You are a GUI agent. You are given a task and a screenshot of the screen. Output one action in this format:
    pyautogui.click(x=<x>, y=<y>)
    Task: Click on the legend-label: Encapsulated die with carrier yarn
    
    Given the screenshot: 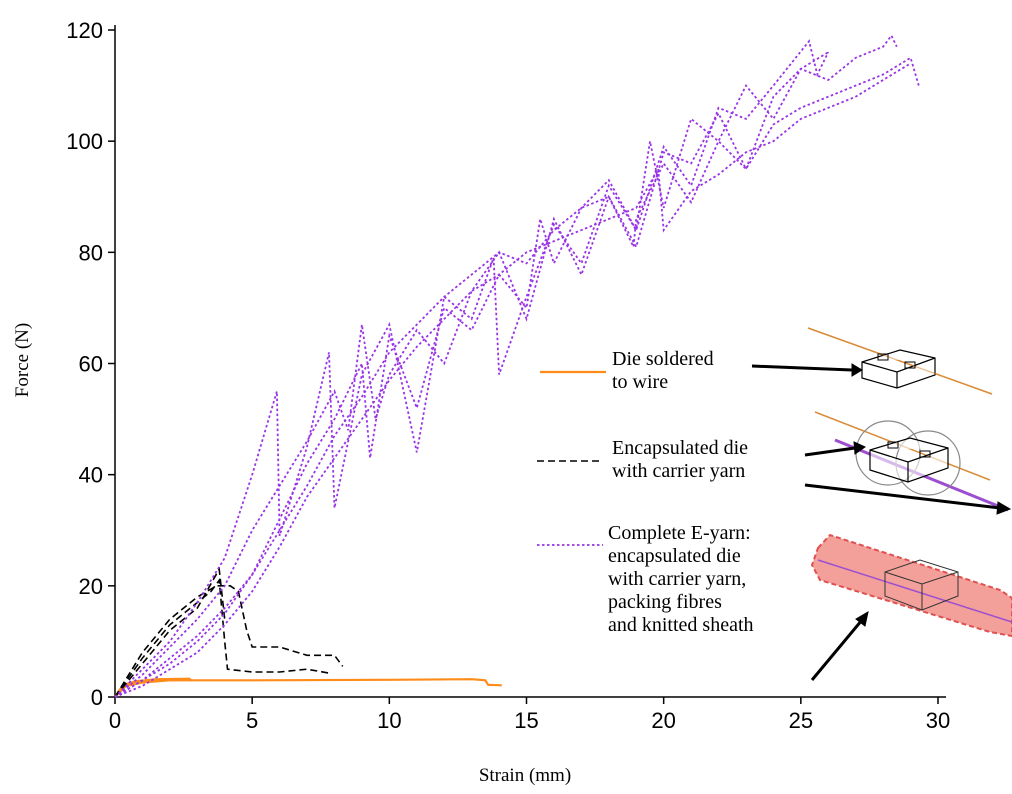 What is the action you would take?
    pyautogui.click(x=680, y=459)
    